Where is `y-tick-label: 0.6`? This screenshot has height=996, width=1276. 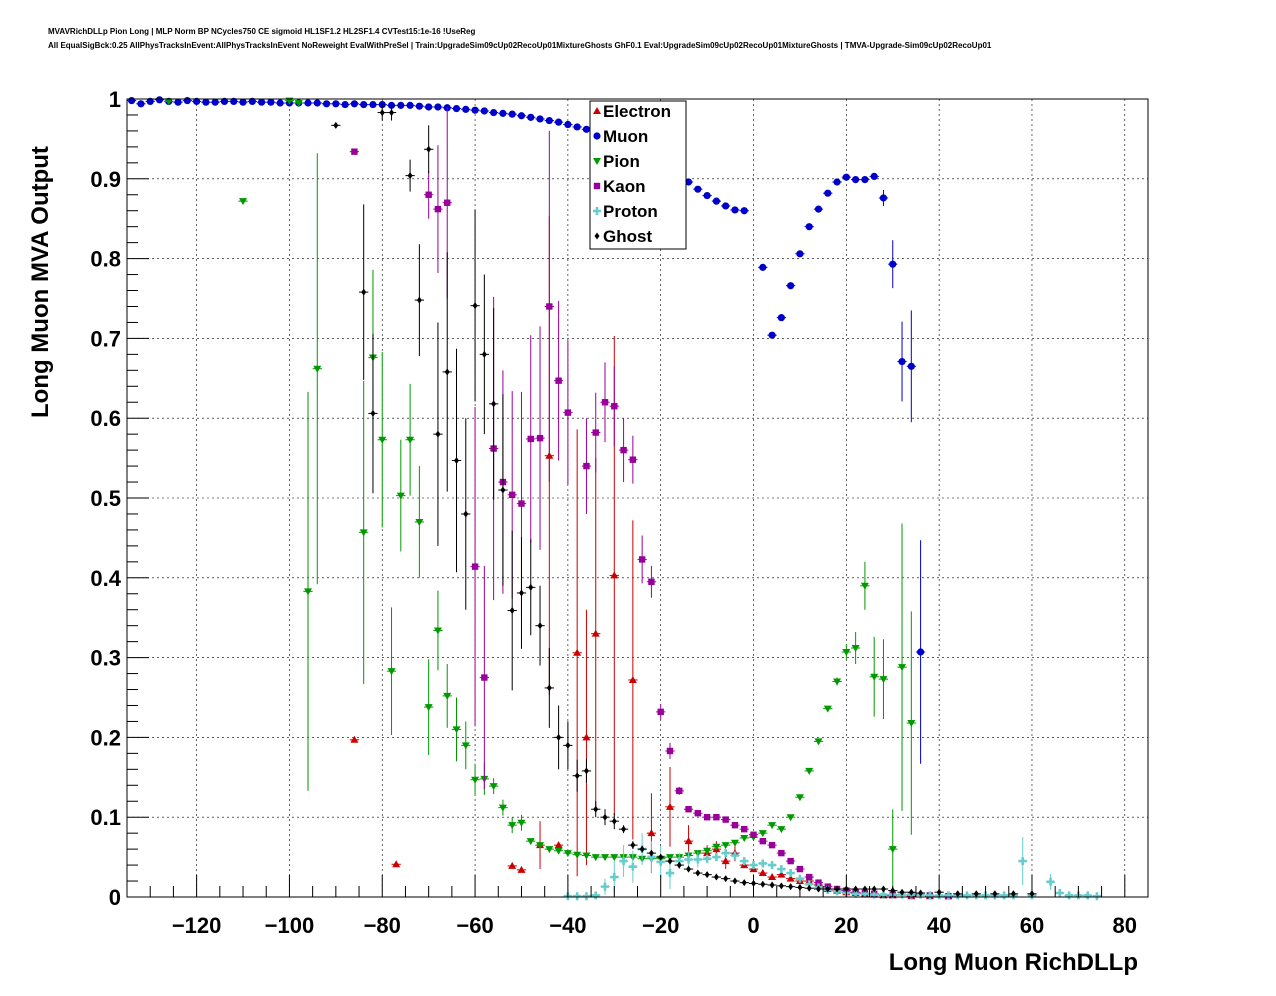
y-tick-label: 0.6 is located at coordinates (105, 418).